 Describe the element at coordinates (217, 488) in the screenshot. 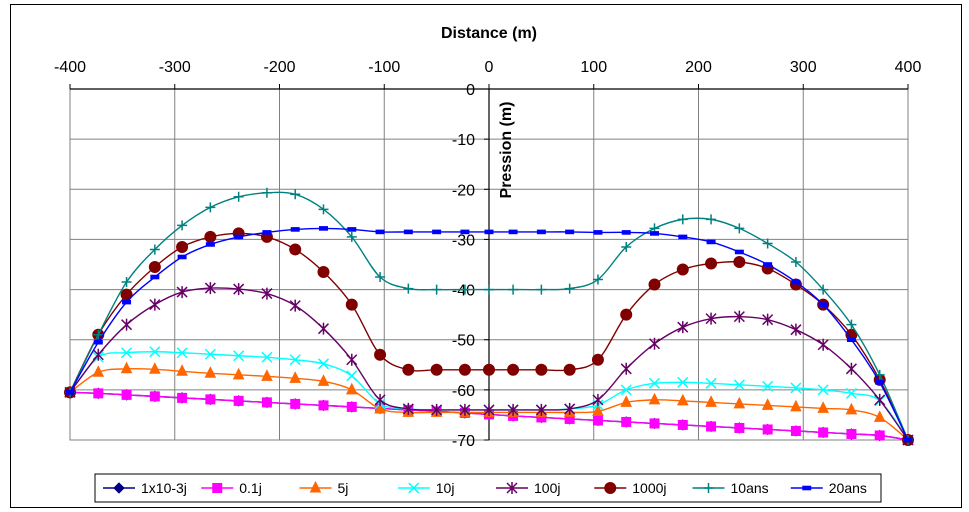

I see `legend-marker-0-1j` at that location.